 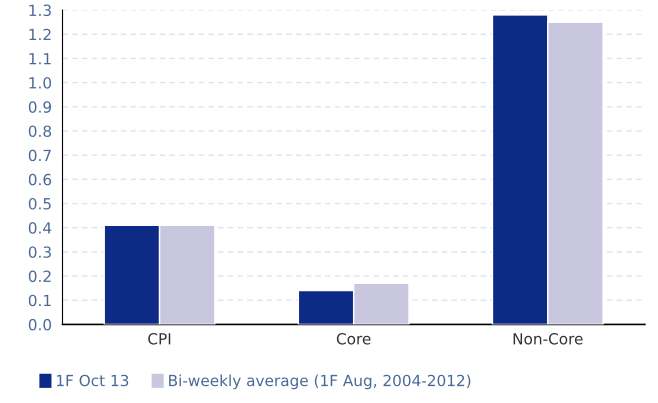 What do you see at coordinates (40, 131) in the screenshot?
I see `y-tick-label: 0.8` at bounding box center [40, 131].